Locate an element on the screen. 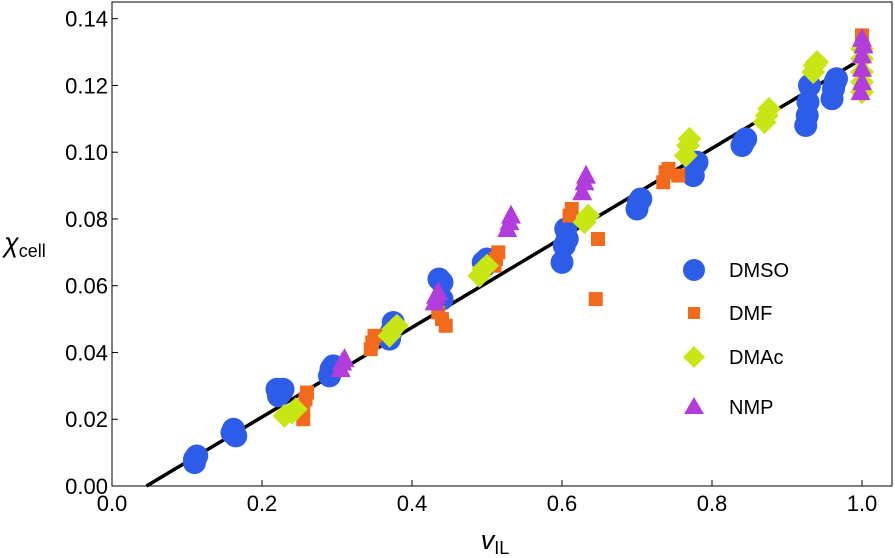 Image resolution: width=895 pixels, height=558 pixels. y-tick-label: 0.06 is located at coordinates (86, 286).